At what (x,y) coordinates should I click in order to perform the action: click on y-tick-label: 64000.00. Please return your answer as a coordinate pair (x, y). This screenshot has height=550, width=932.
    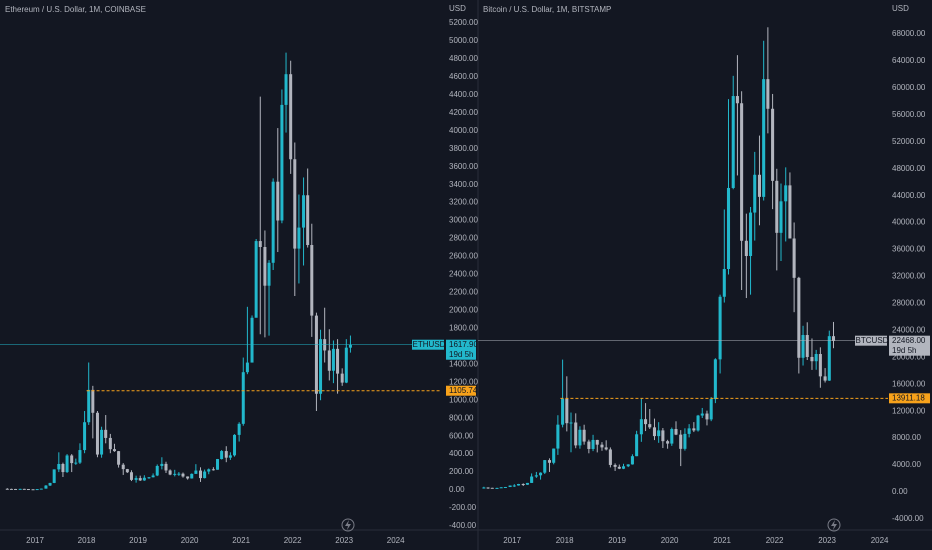
    Looking at the image, I should click on (909, 60).